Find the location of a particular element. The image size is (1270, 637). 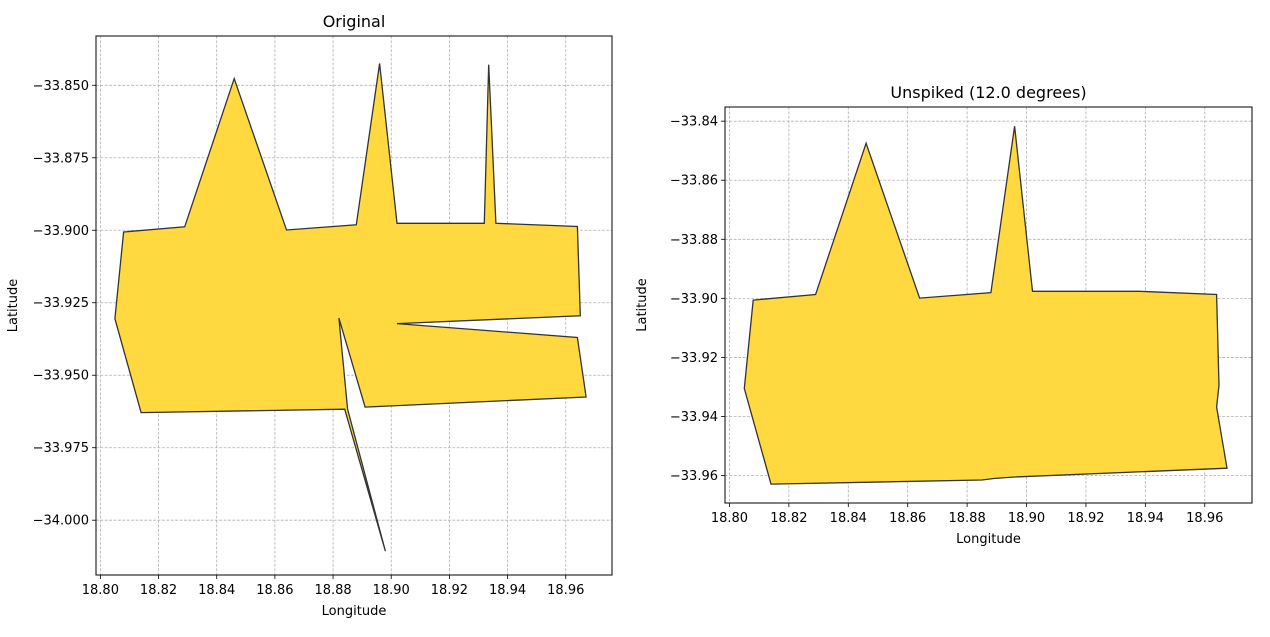

chart-title: Unspiked (12.0 degrees) is located at coordinates (988, 92).